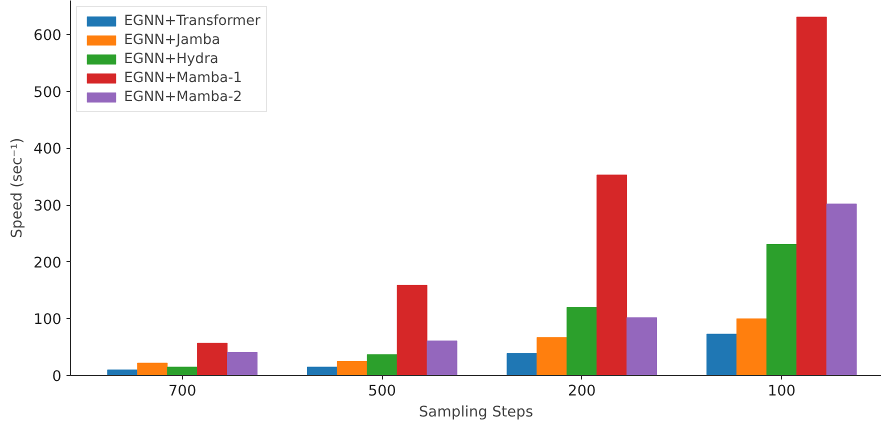 The image size is (881, 425). Describe the element at coordinates (171, 59) in the screenshot. I see `legend-label: EGNN+Hydra` at that location.